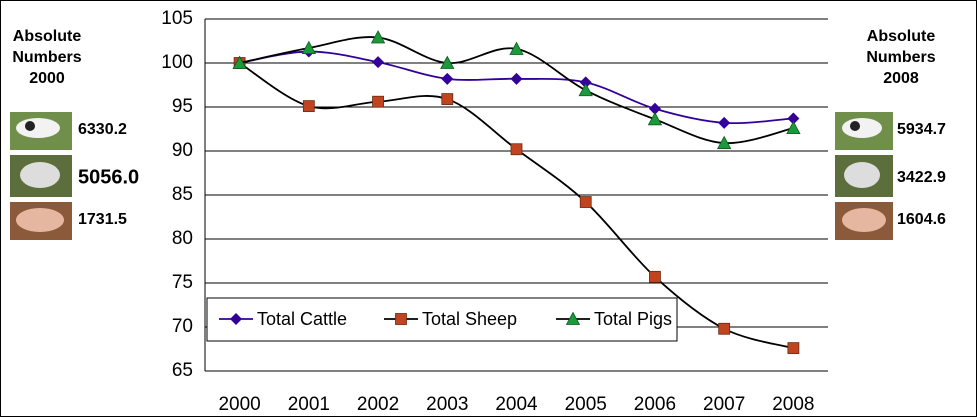 The width and height of the screenshot is (977, 417). I want to click on x-tick-label: 2000, so click(239, 404).